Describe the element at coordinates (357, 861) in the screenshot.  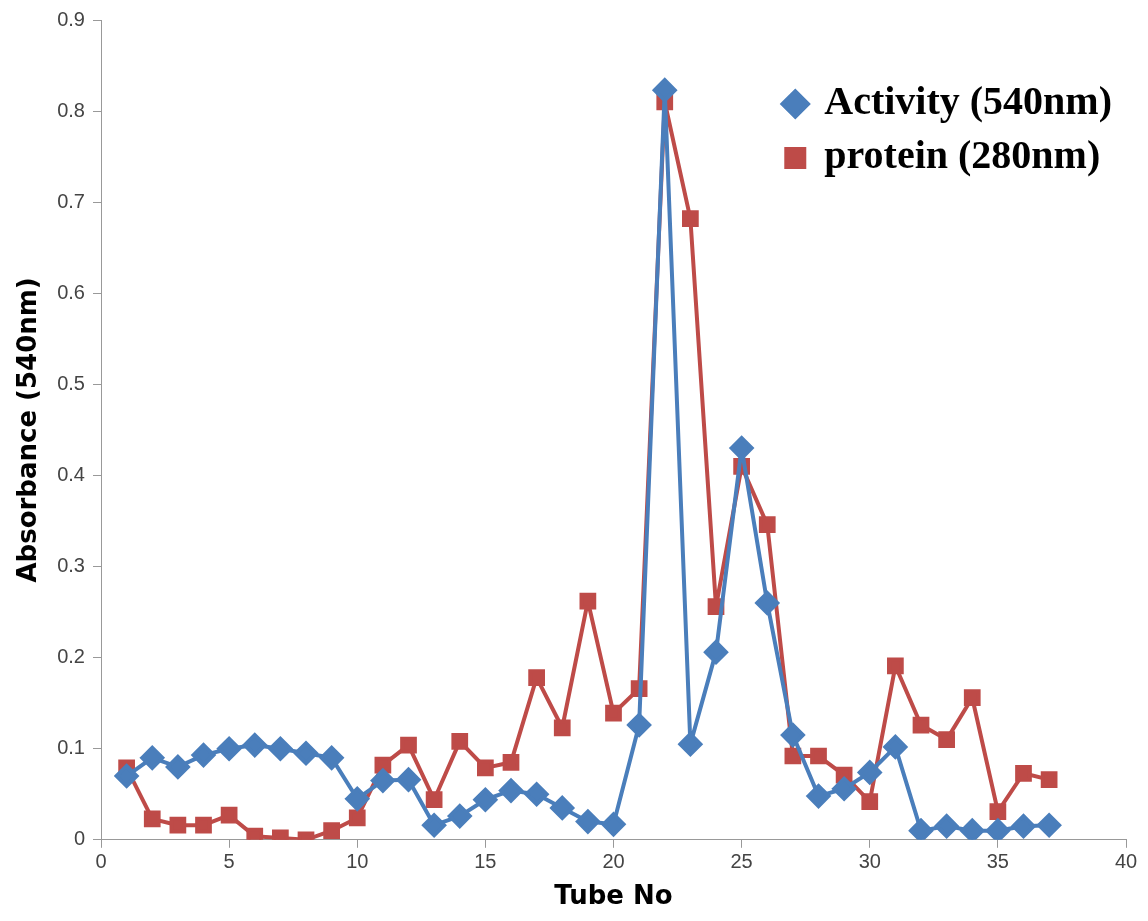
I see `x-tick-label: 10` at that location.